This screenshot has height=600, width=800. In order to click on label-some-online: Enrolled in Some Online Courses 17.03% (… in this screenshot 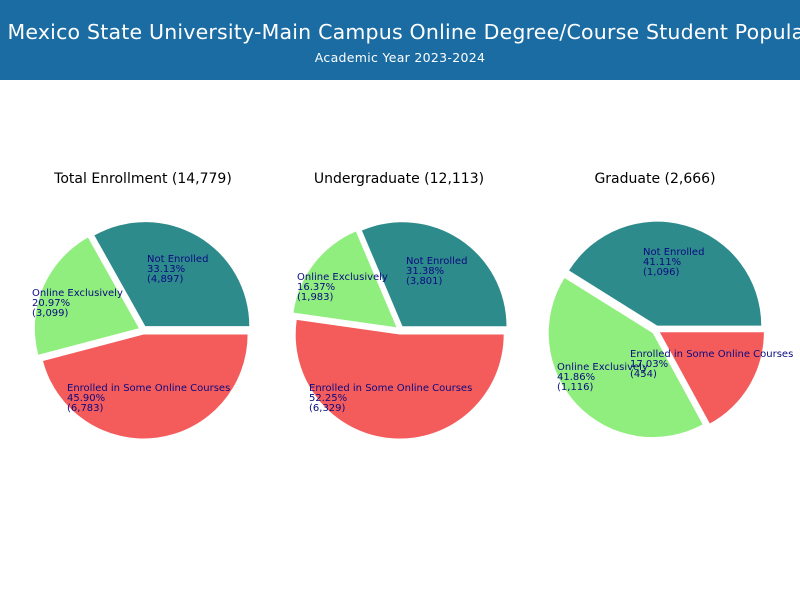, I will do `click(713, 364)`.